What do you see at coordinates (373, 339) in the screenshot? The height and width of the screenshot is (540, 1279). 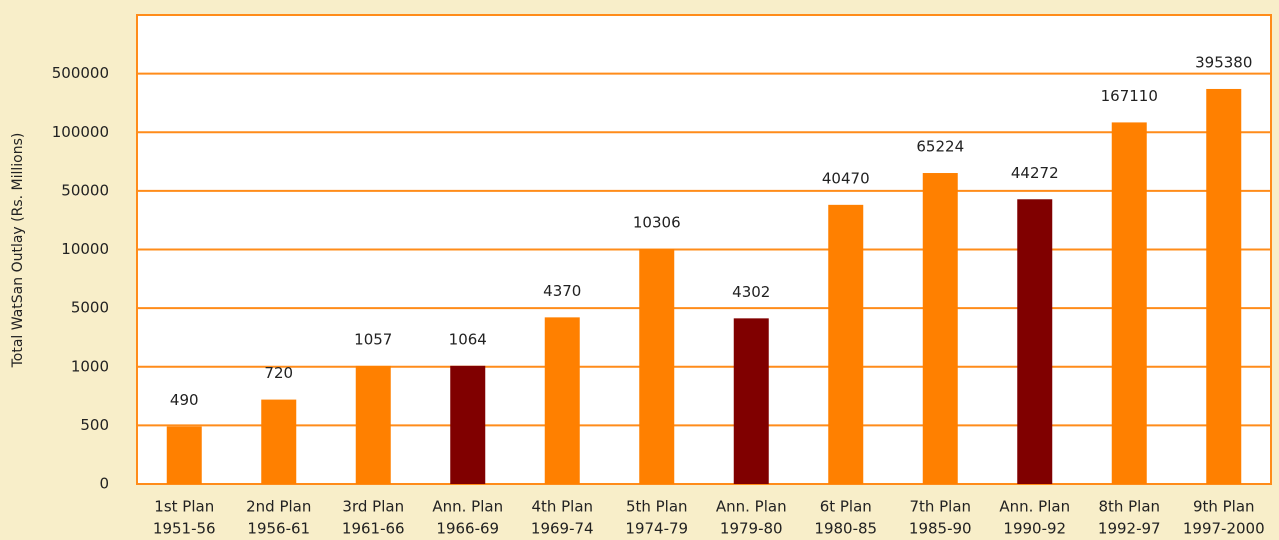 I see `data-label: 1057` at bounding box center [373, 339].